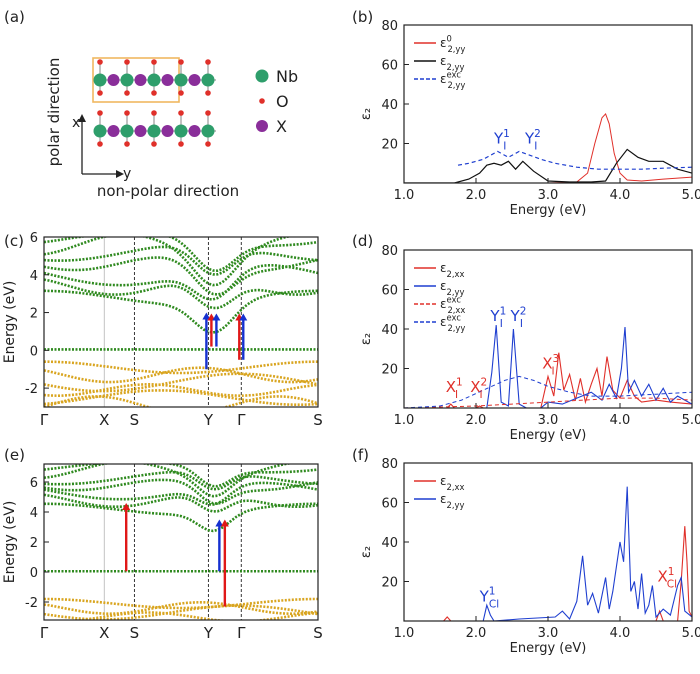 This screenshot has width=700, height=674. What do you see at coordinates (454, 388) in the screenshot?
I see `peak-annotation: X1 I` at bounding box center [454, 388].